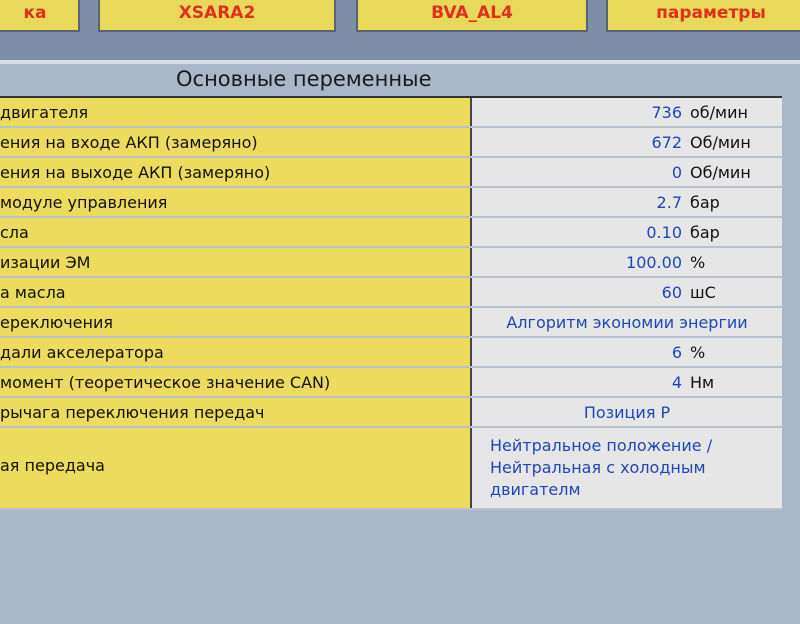 The height and width of the screenshot is (624, 800). What do you see at coordinates (236, 142) in the screenshot?
I see `row-label: ения на входе АКП (замеряно)` at bounding box center [236, 142].